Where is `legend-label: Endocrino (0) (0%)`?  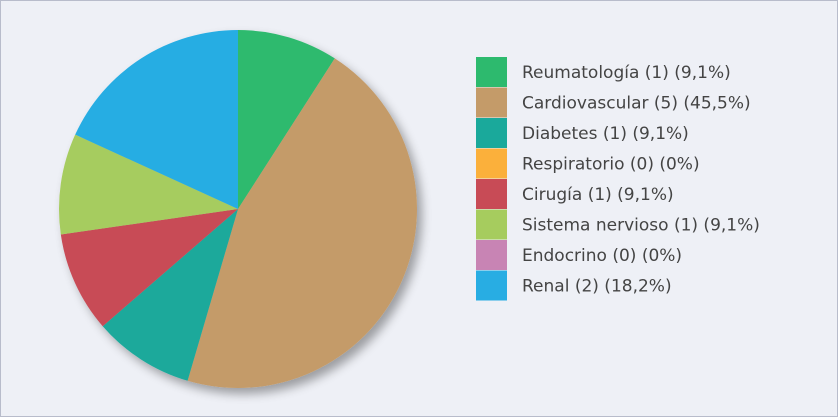 legend-label: Endocrino (0) (0%) is located at coordinates (602, 256).